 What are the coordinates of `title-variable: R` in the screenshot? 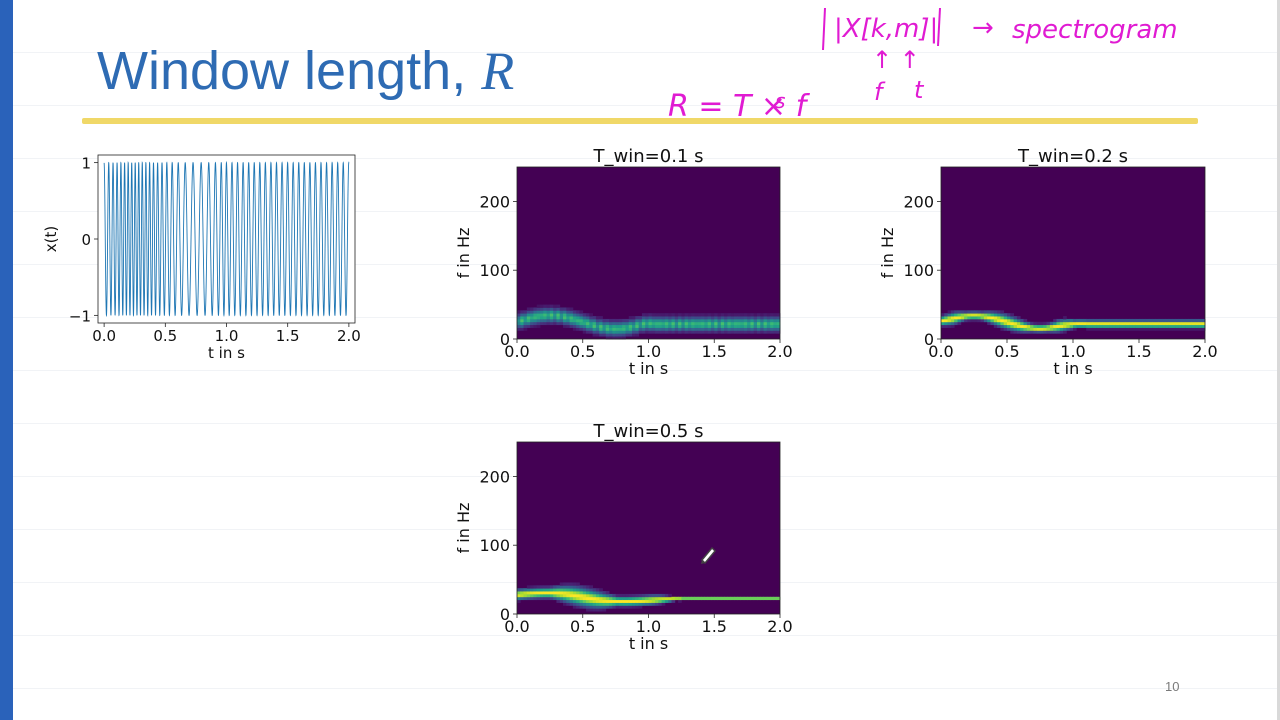 It's located at (498, 71).